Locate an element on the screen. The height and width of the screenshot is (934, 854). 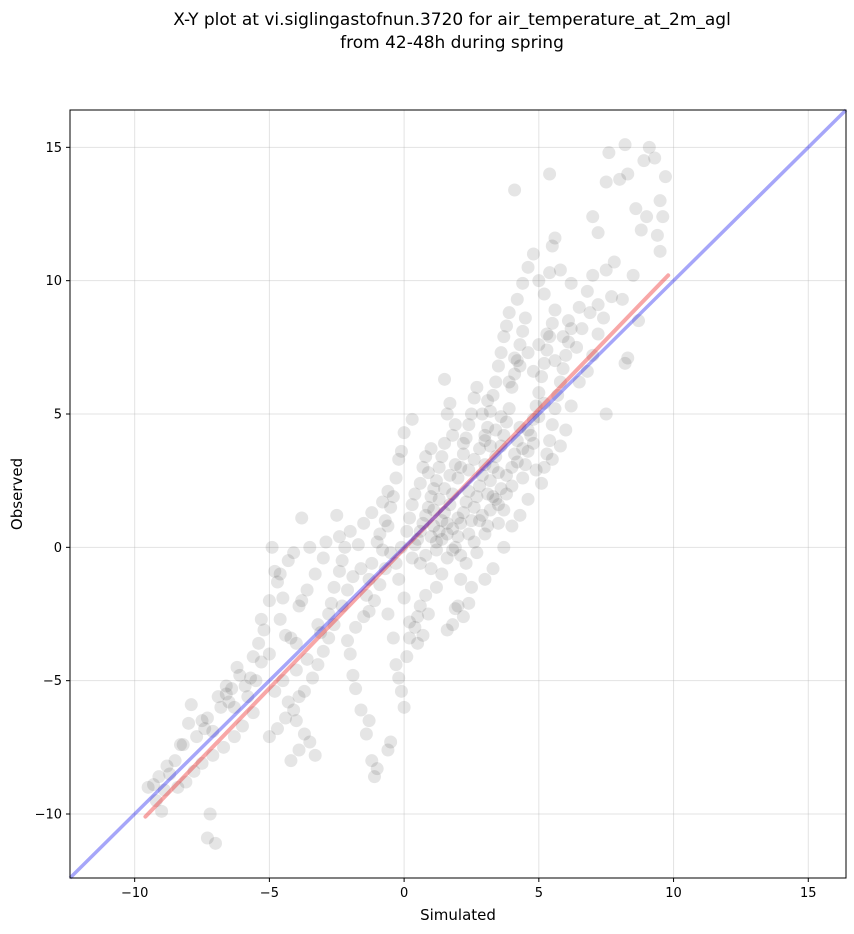
x-tick-label: 5 is located at coordinates (539, 893).